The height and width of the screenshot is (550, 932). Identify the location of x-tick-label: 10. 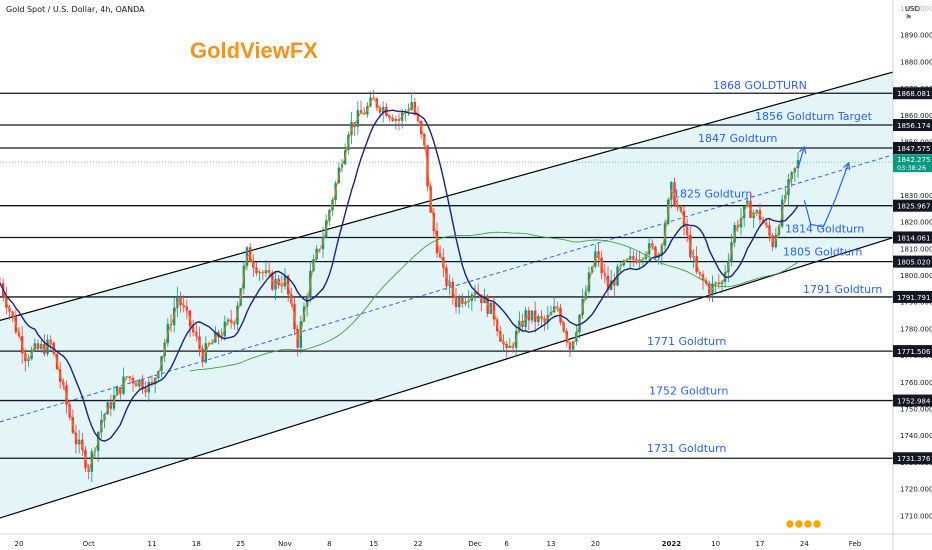
(715, 544).